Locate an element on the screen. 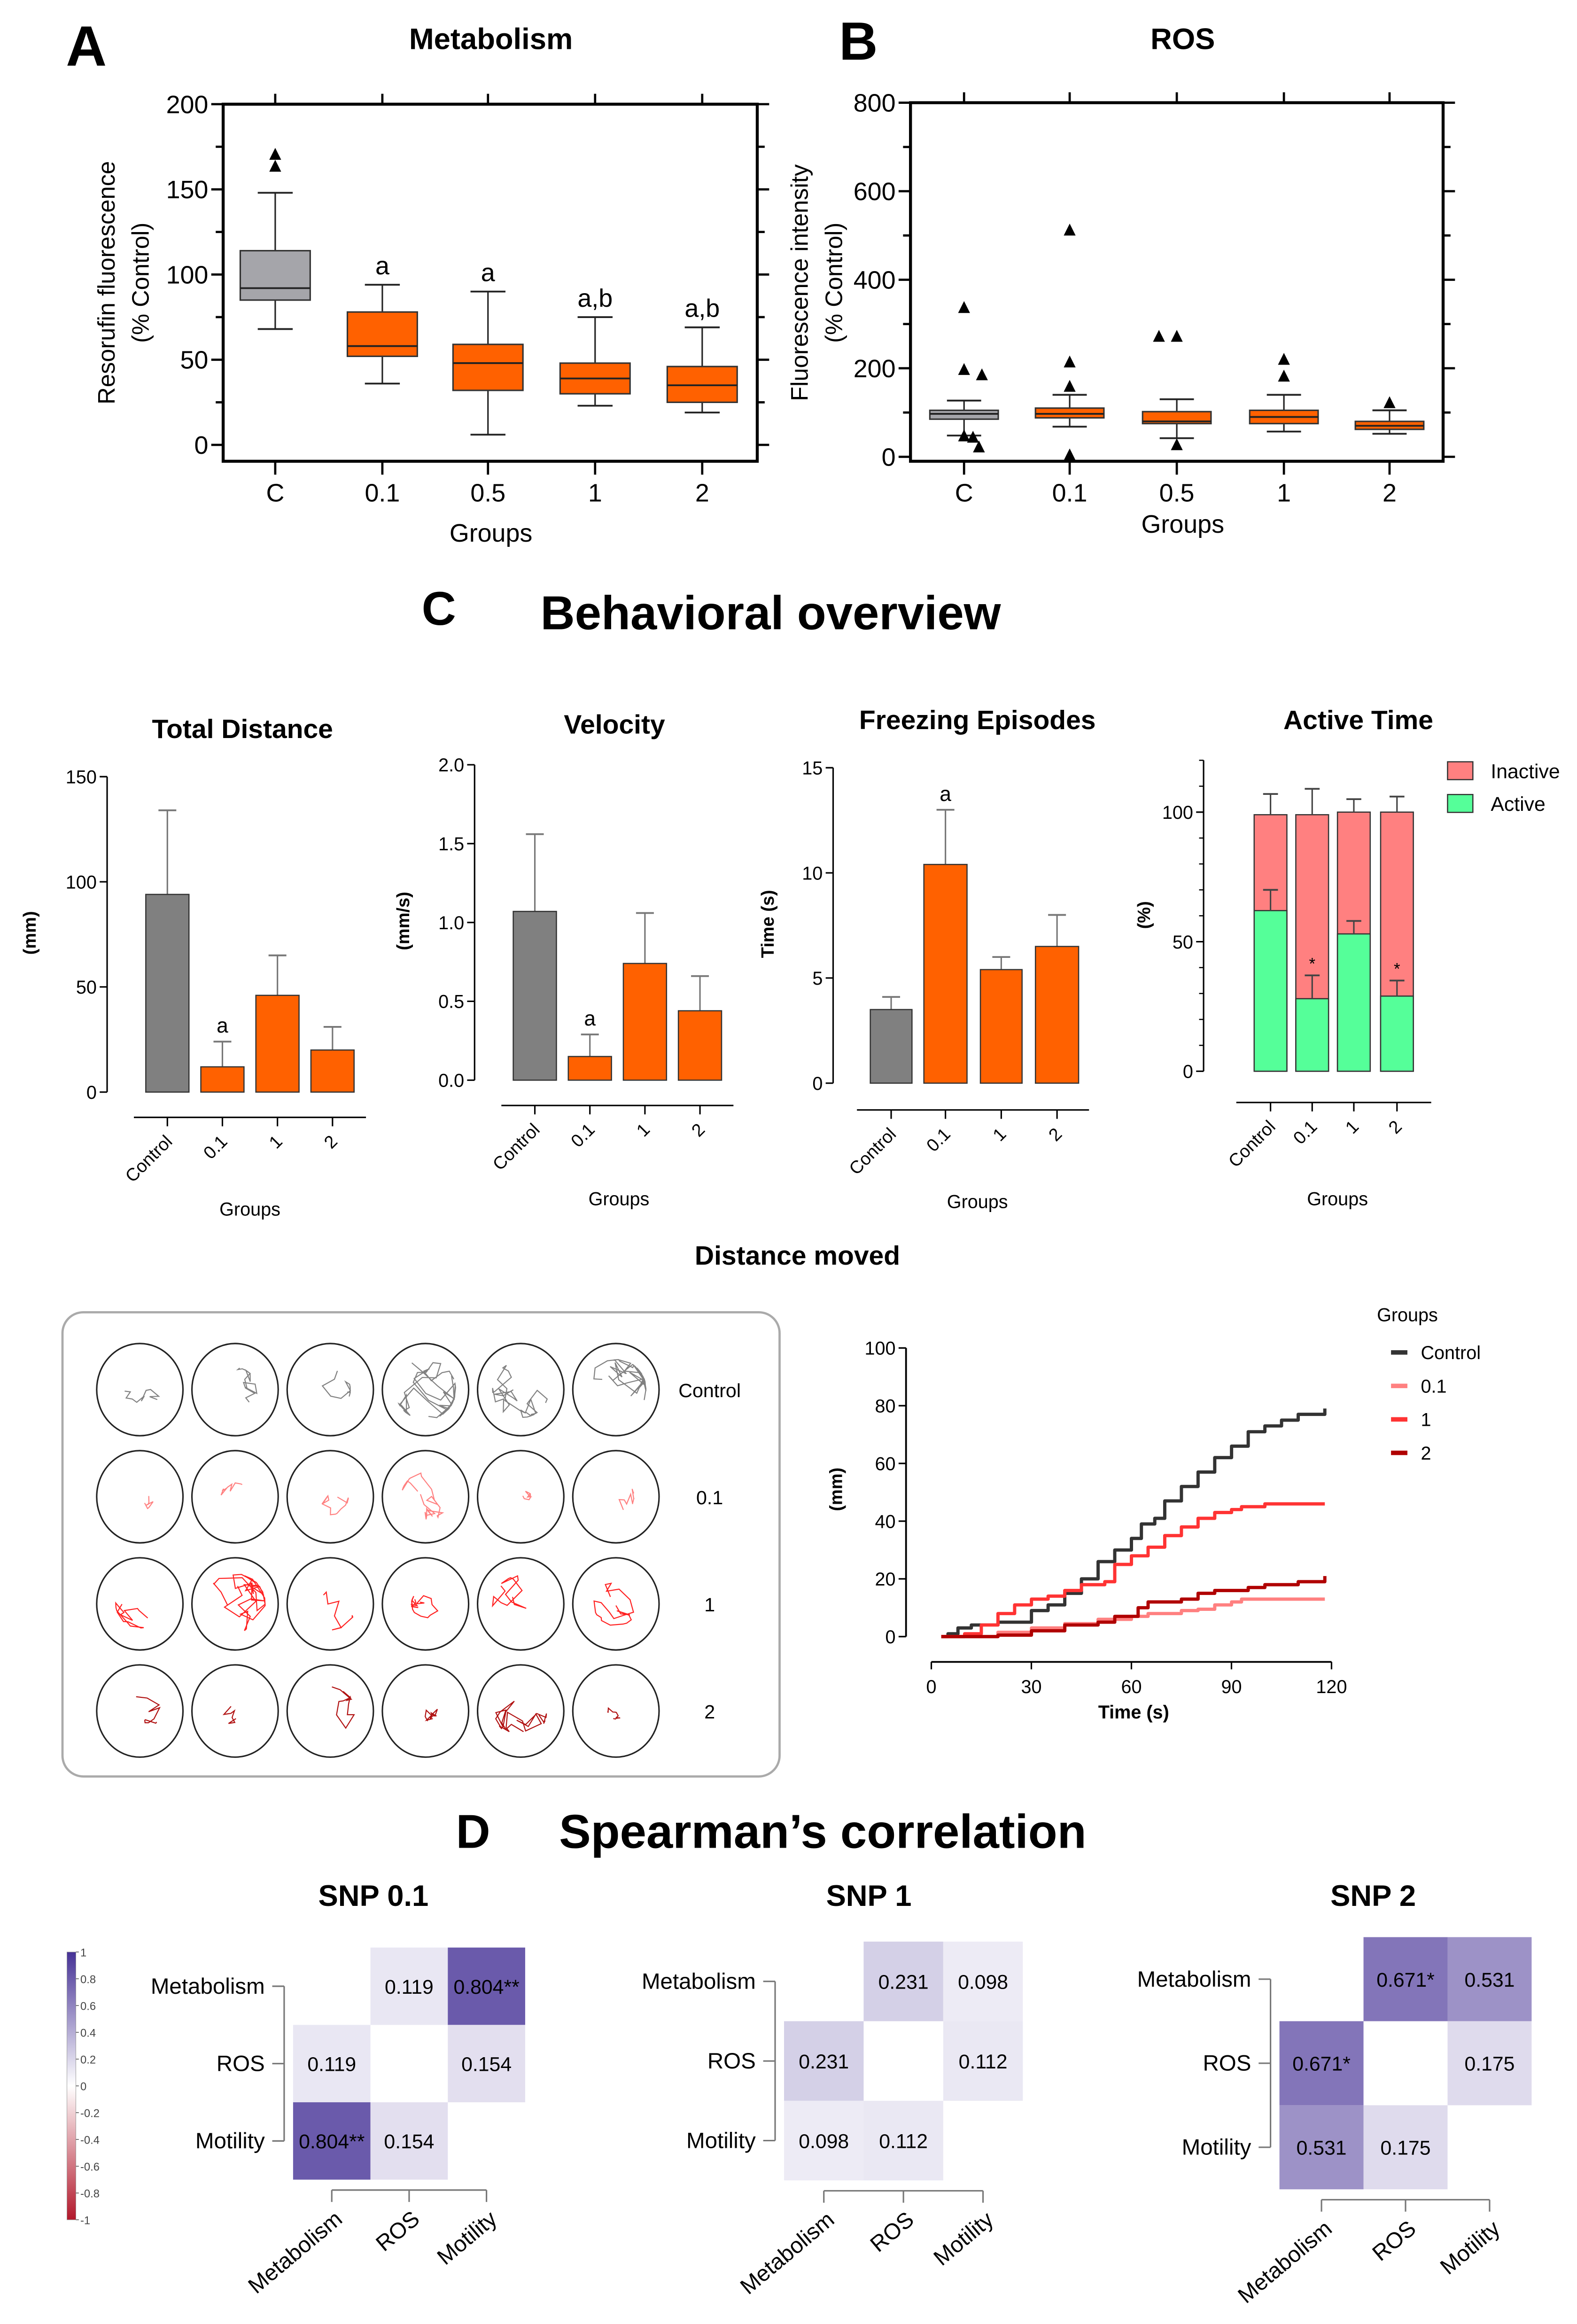  cell-value: 0.671* is located at coordinates (1405, 1980).